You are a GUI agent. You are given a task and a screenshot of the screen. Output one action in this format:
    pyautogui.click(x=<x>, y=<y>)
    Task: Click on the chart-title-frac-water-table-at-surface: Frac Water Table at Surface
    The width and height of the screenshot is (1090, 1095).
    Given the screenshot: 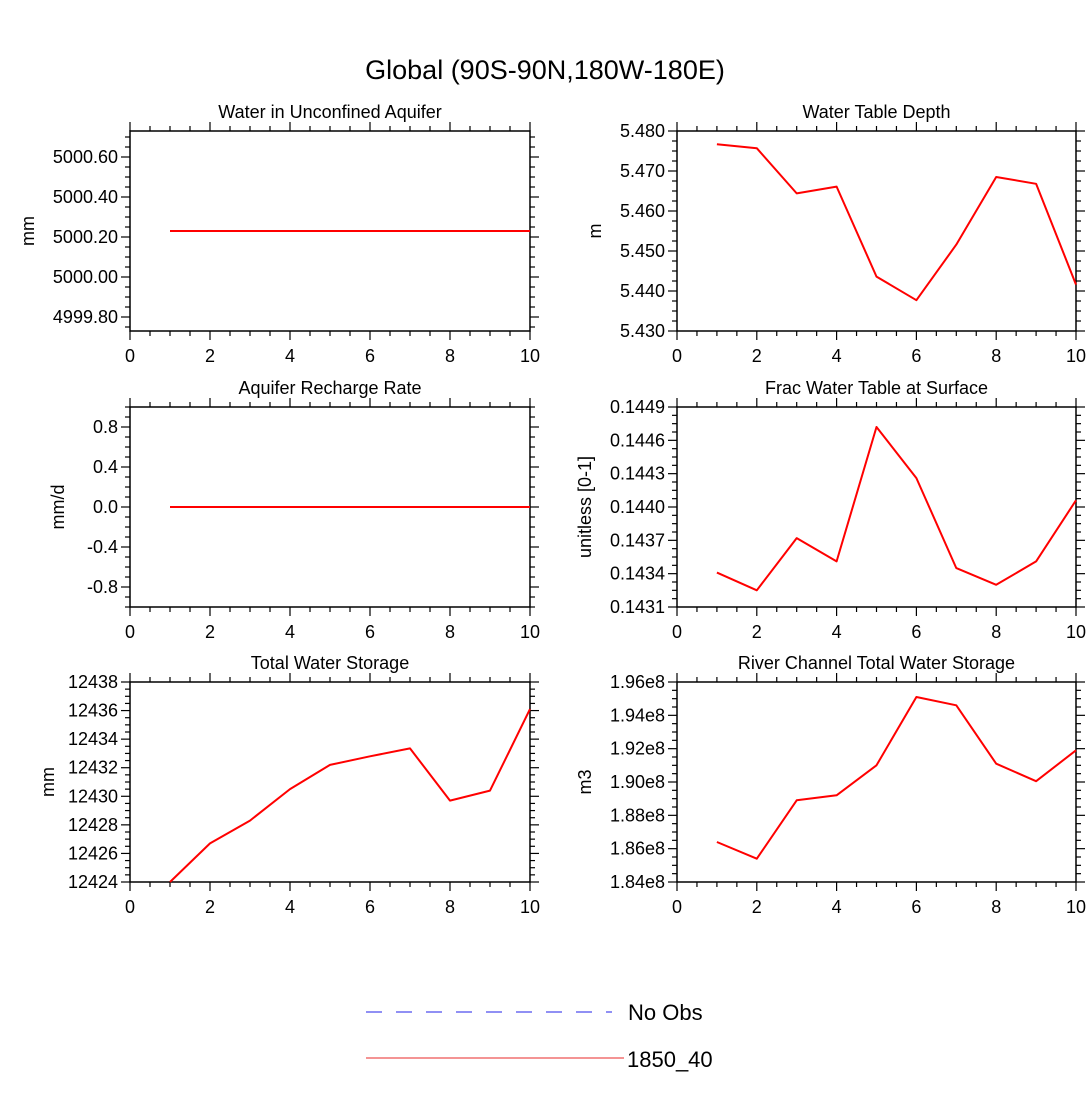 What is the action you would take?
    pyautogui.click(x=876, y=388)
    